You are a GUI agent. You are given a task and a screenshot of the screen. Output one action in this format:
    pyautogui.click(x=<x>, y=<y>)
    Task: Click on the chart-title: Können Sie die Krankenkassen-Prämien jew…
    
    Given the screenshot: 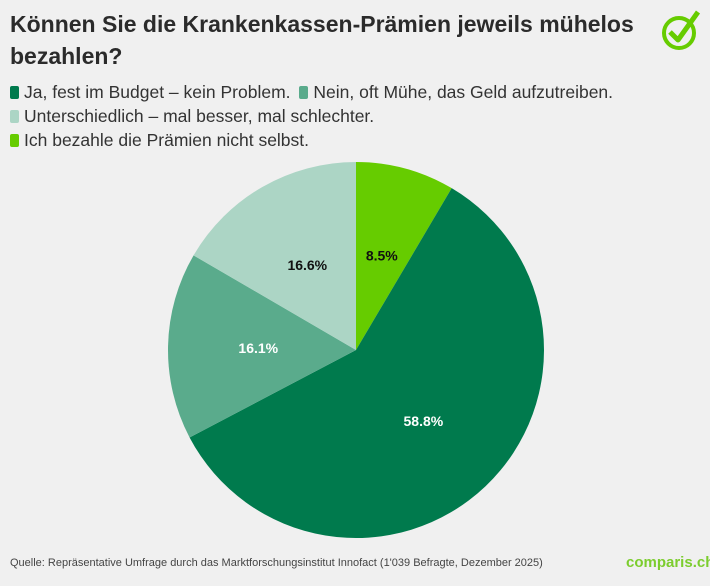 What is the action you would take?
    pyautogui.click(x=322, y=40)
    